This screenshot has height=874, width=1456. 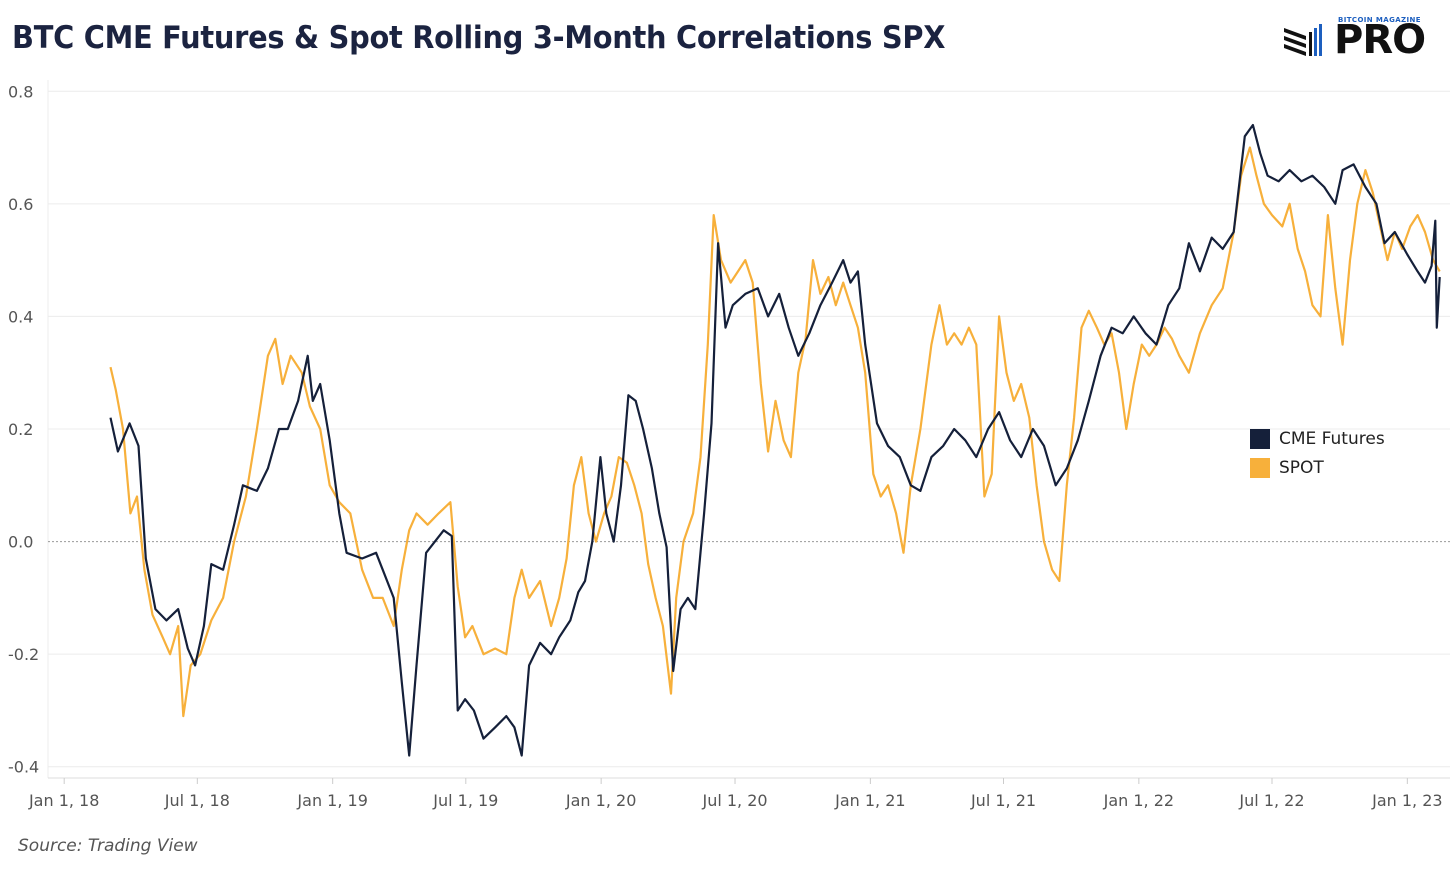 I want to click on source-note: Source: Trading View, so click(x=108, y=846).